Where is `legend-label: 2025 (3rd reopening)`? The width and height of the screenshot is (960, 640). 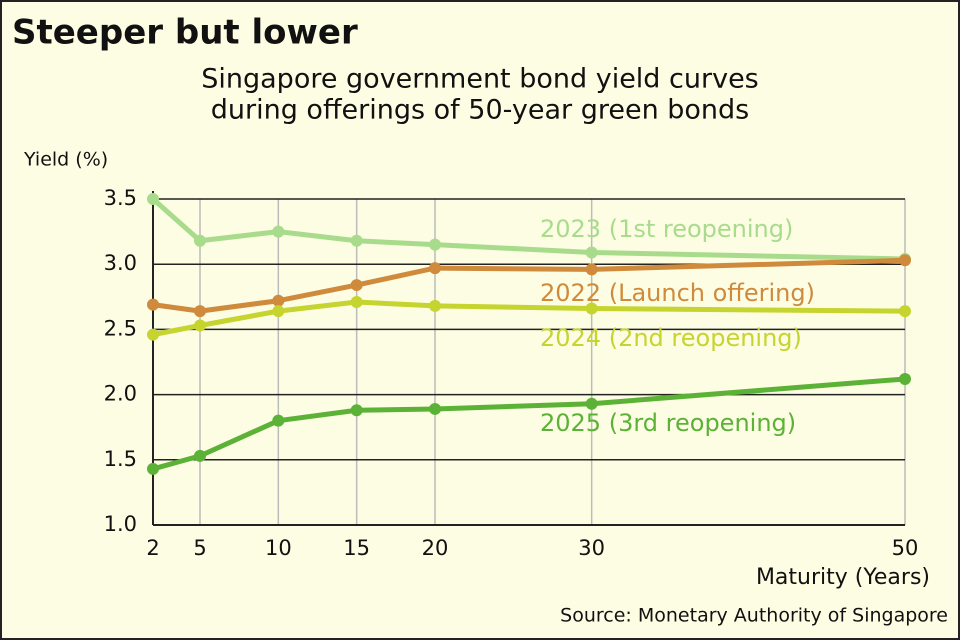
legend-label: 2025 (3rd reopening) is located at coordinates (668, 423).